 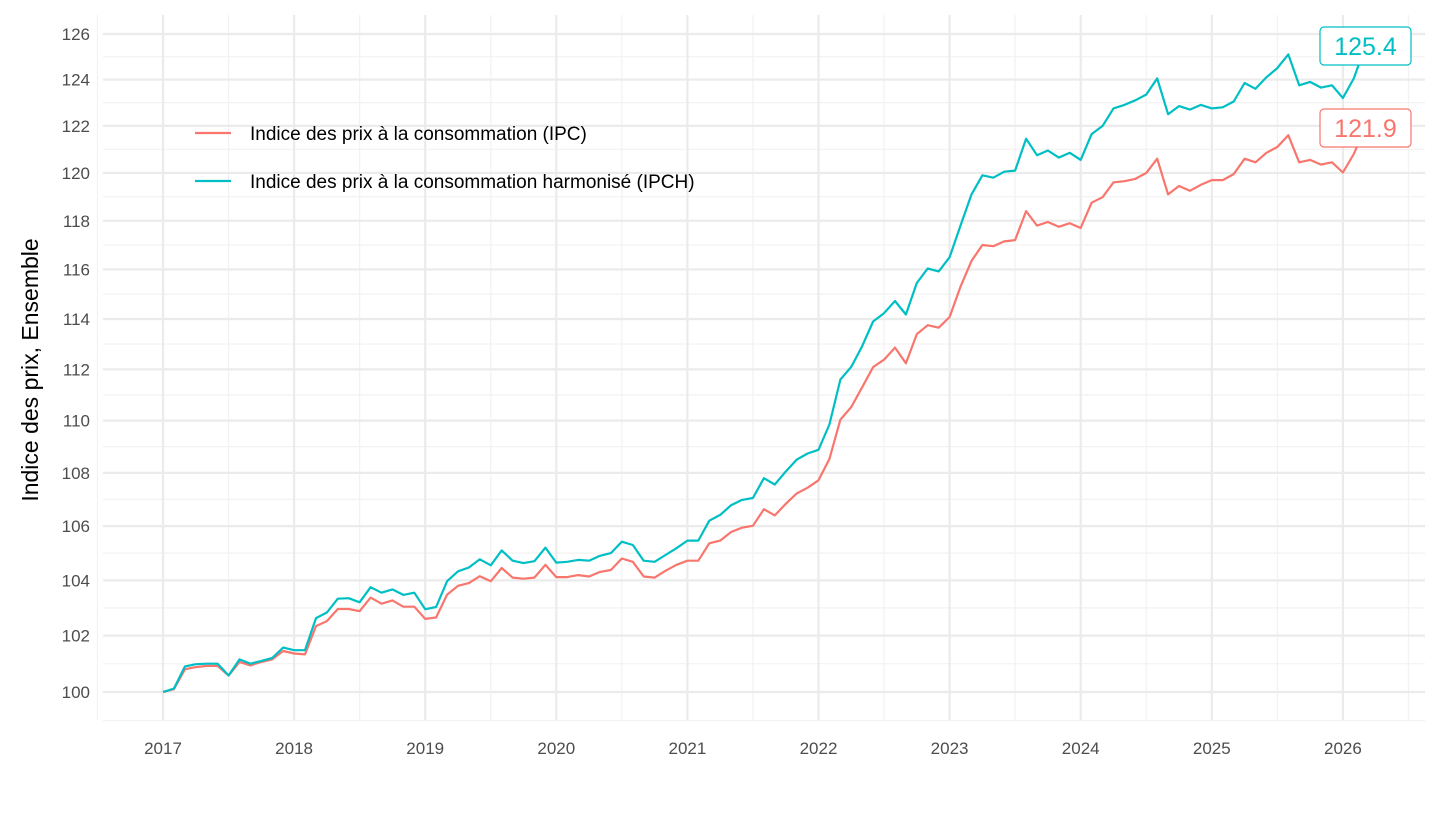 I want to click on end-labels: 121.9 125.4, so click(x=1365, y=87).